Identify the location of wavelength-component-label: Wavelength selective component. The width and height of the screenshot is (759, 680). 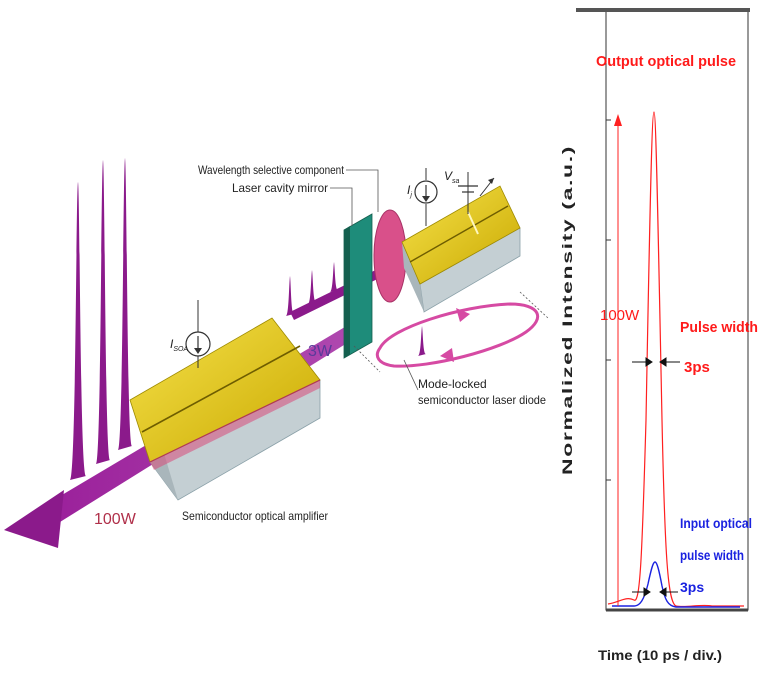
(271, 170).